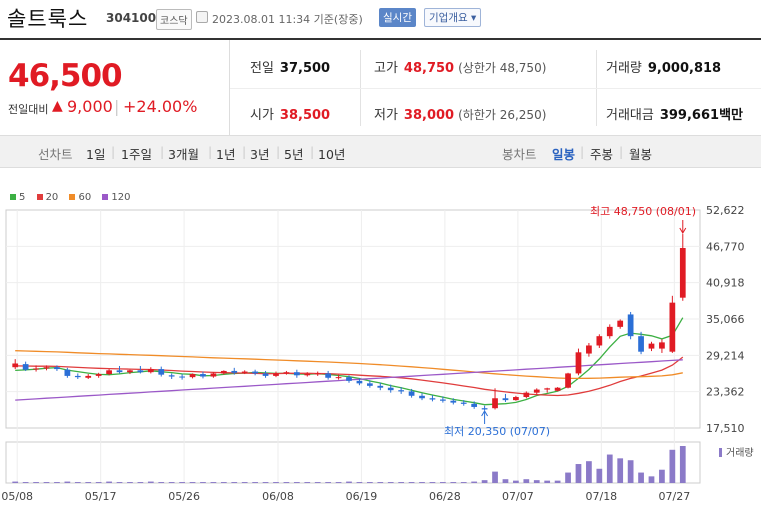 Image resolution: width=761 pixels, height=514 pixels. Describe the element at coordinates (564, 154) in the screenshot. I see `tab-daily: 일봉` at that location.